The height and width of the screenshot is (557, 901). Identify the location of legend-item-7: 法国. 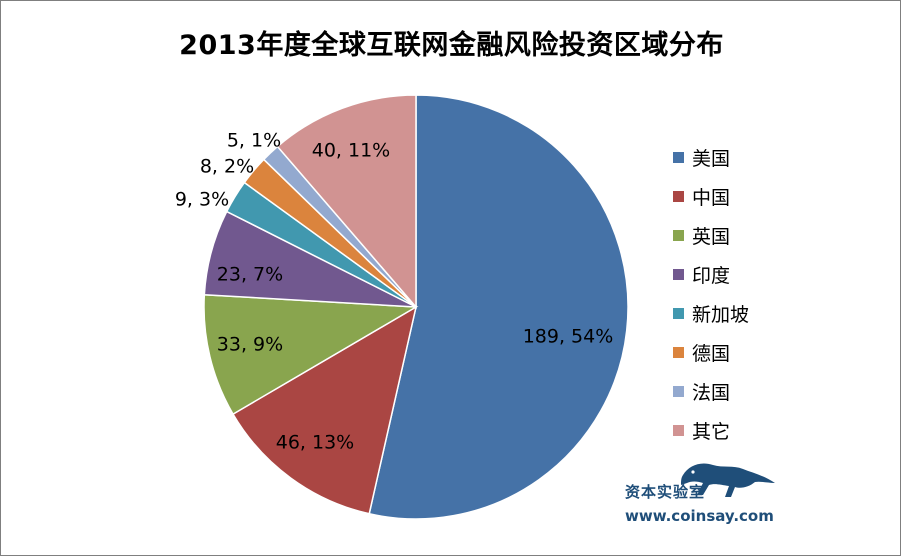
(711, 391).